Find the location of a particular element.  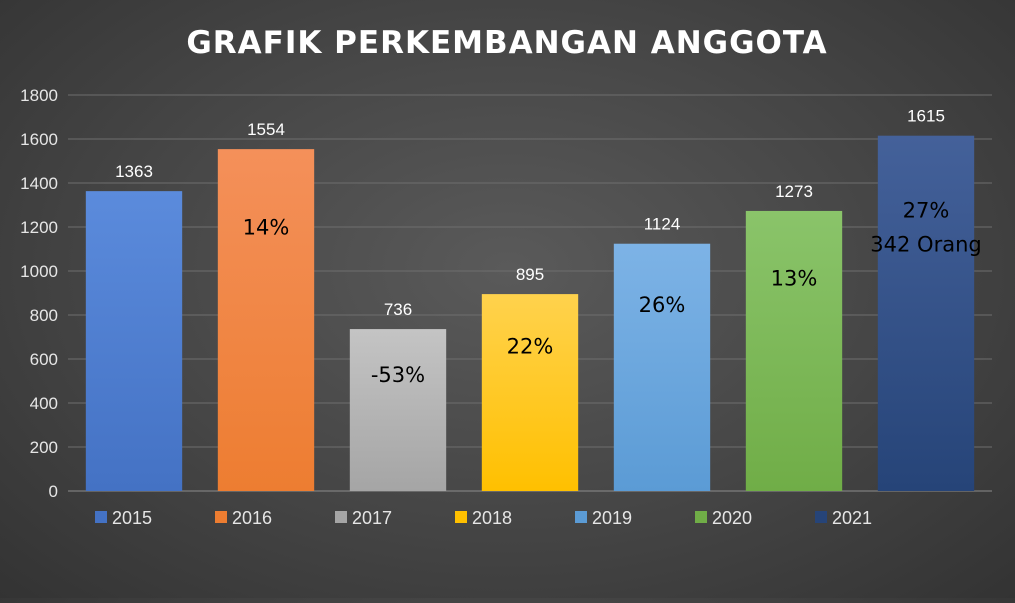

data-label-2017: 736 is located at coordinates (398, 309).